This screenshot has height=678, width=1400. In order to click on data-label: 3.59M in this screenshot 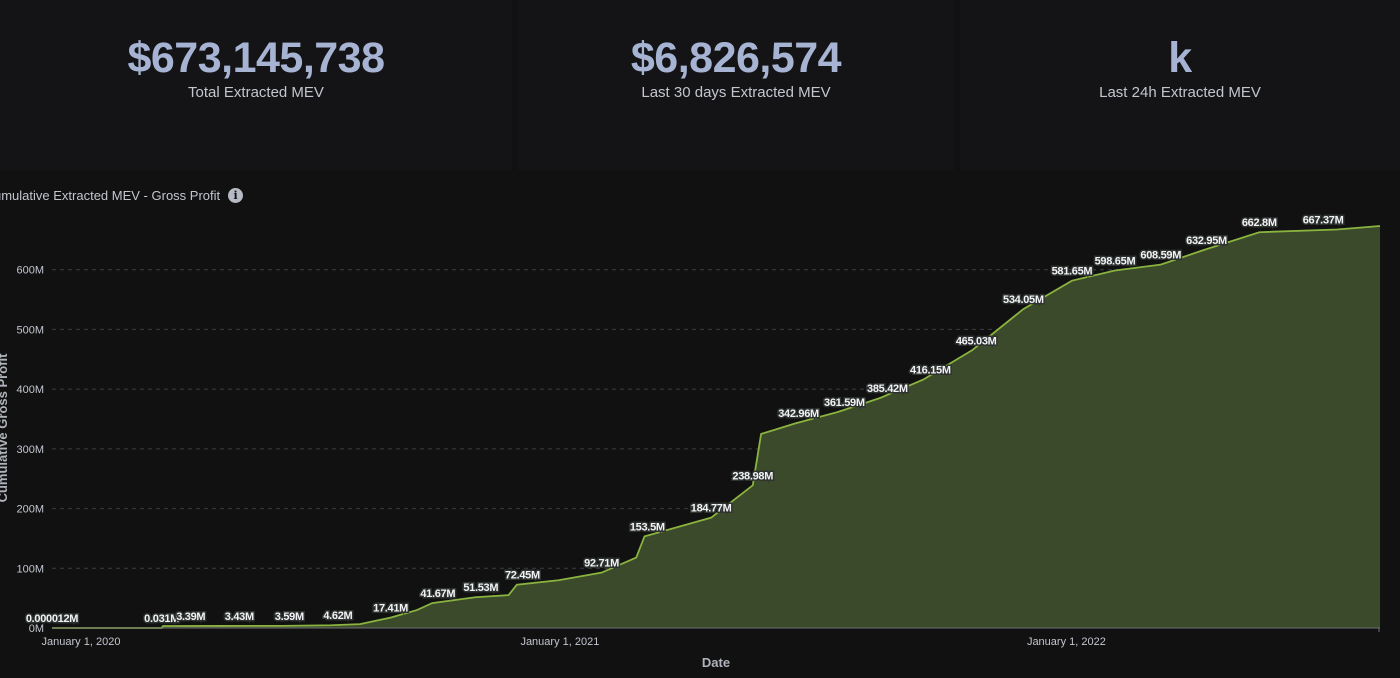, I will do `click(289, 617)`.